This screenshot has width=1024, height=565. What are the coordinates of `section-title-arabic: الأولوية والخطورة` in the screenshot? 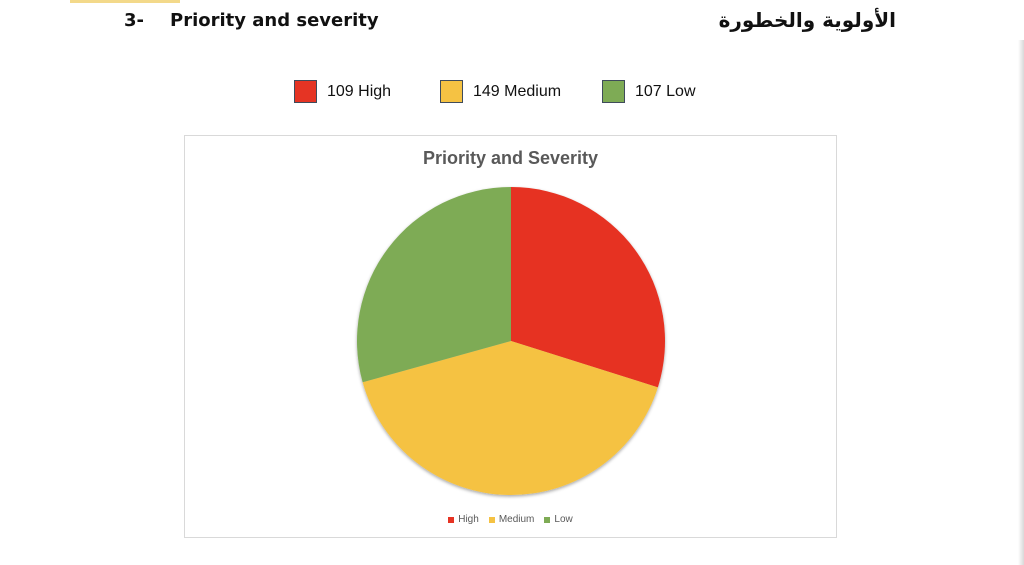 It's located at (807, 20).